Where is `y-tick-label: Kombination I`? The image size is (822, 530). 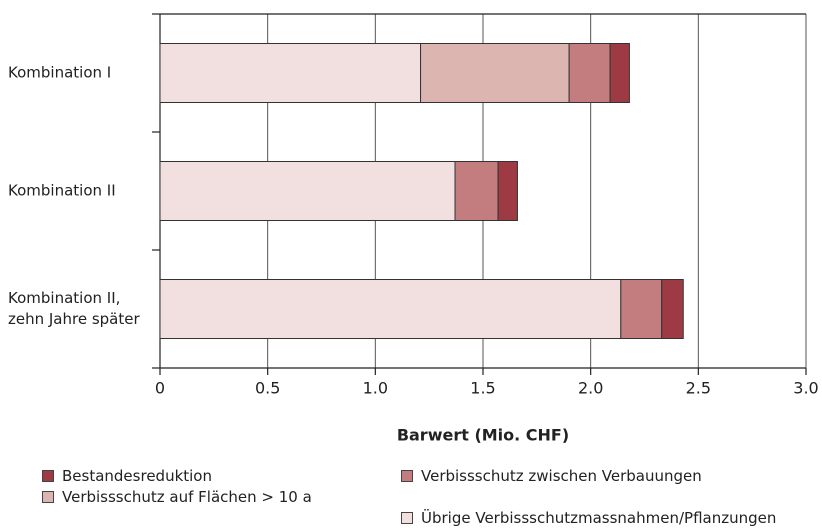 y-tick-label: Kombination I is located at coordinates (60, 72).